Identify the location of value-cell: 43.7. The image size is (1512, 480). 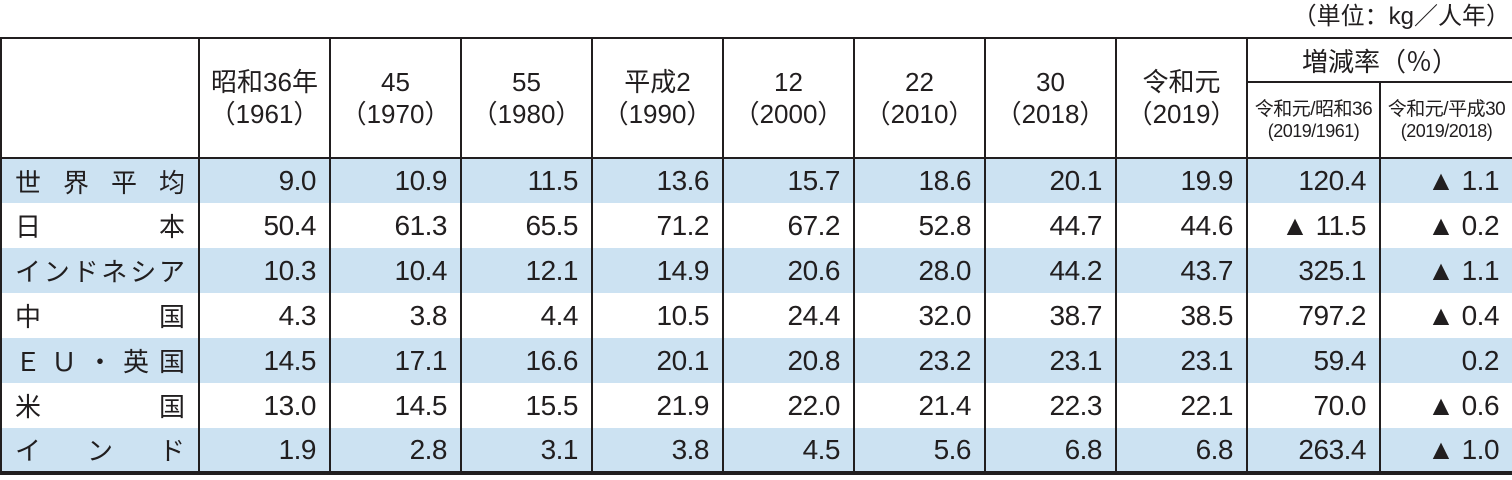
(1181, 270).